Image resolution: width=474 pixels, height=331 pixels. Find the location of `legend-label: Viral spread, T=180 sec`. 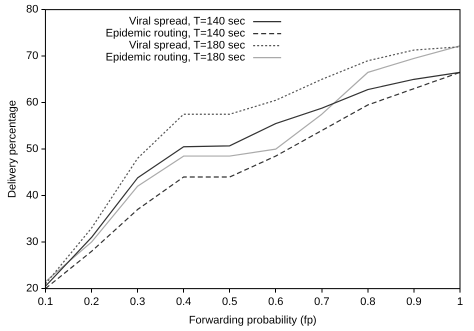

legend-label: Viral spread, T=180 sec is located at coordinates (187, 46).